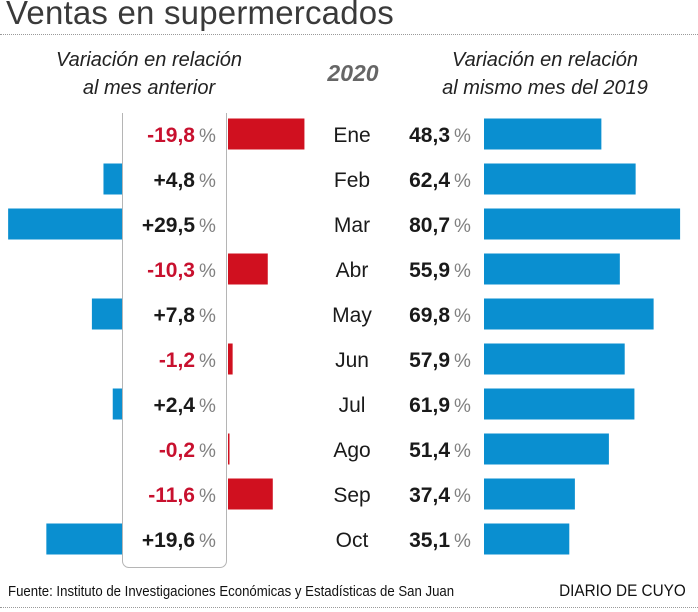 The image size is (698, 612). I want to click on left-heading: Variación en relación al mes anterior, so click(149, 74).